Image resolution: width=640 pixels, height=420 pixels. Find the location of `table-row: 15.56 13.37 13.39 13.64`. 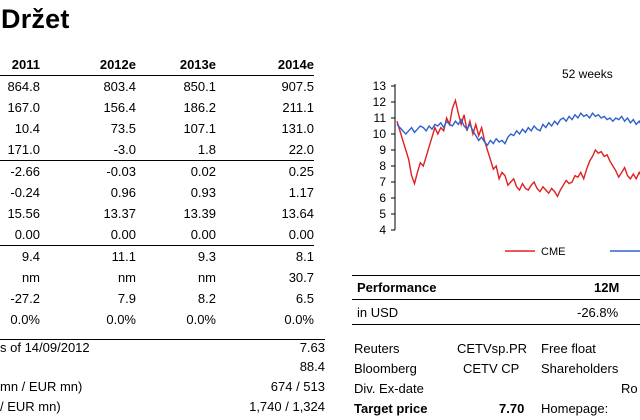

table-row: 15.56 13.37 13.39 13.64 is located at coordinates (157, 213).